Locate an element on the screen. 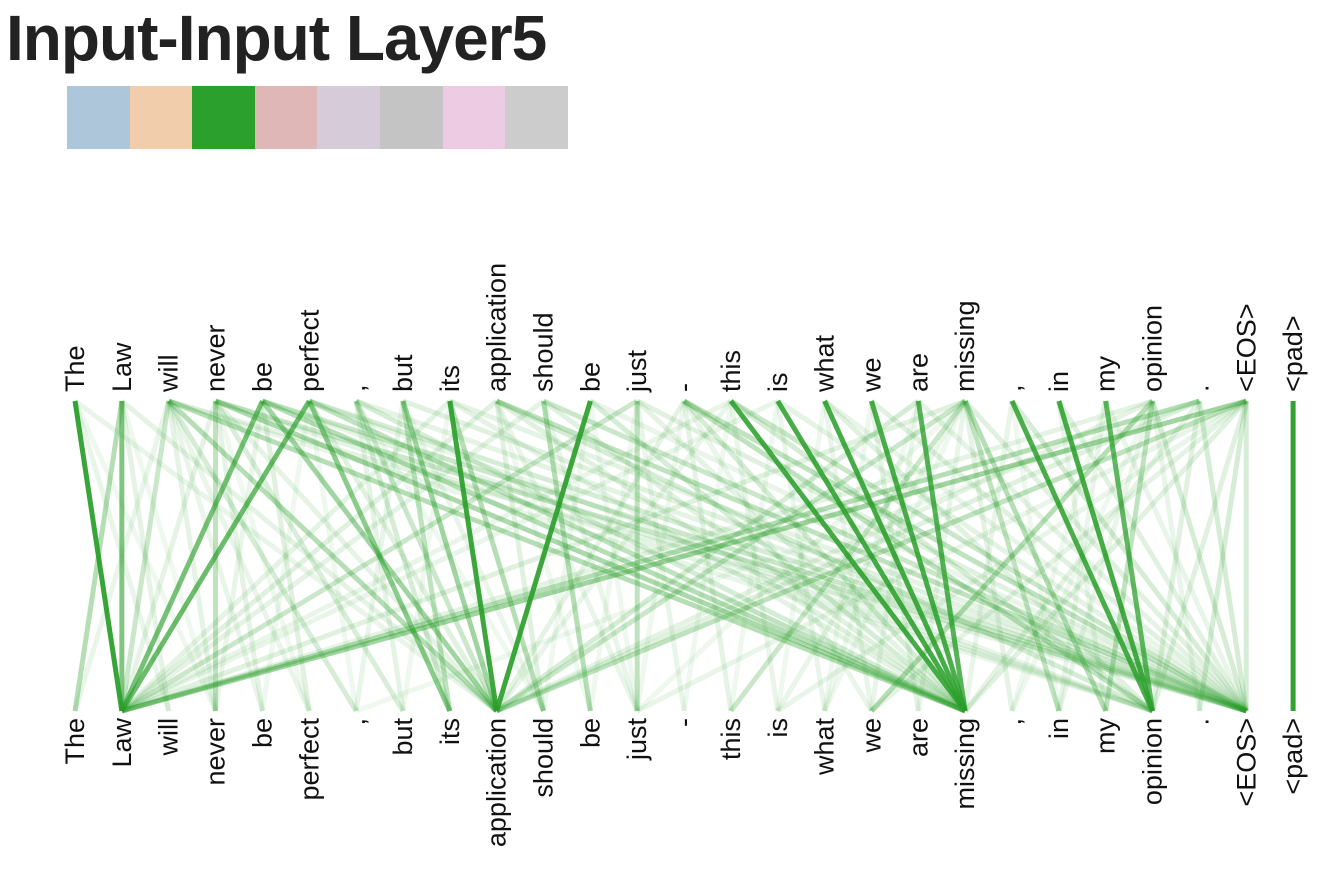 This screenshot has height=877, width=1319. target-token: this is located at coordinates (731, 739).